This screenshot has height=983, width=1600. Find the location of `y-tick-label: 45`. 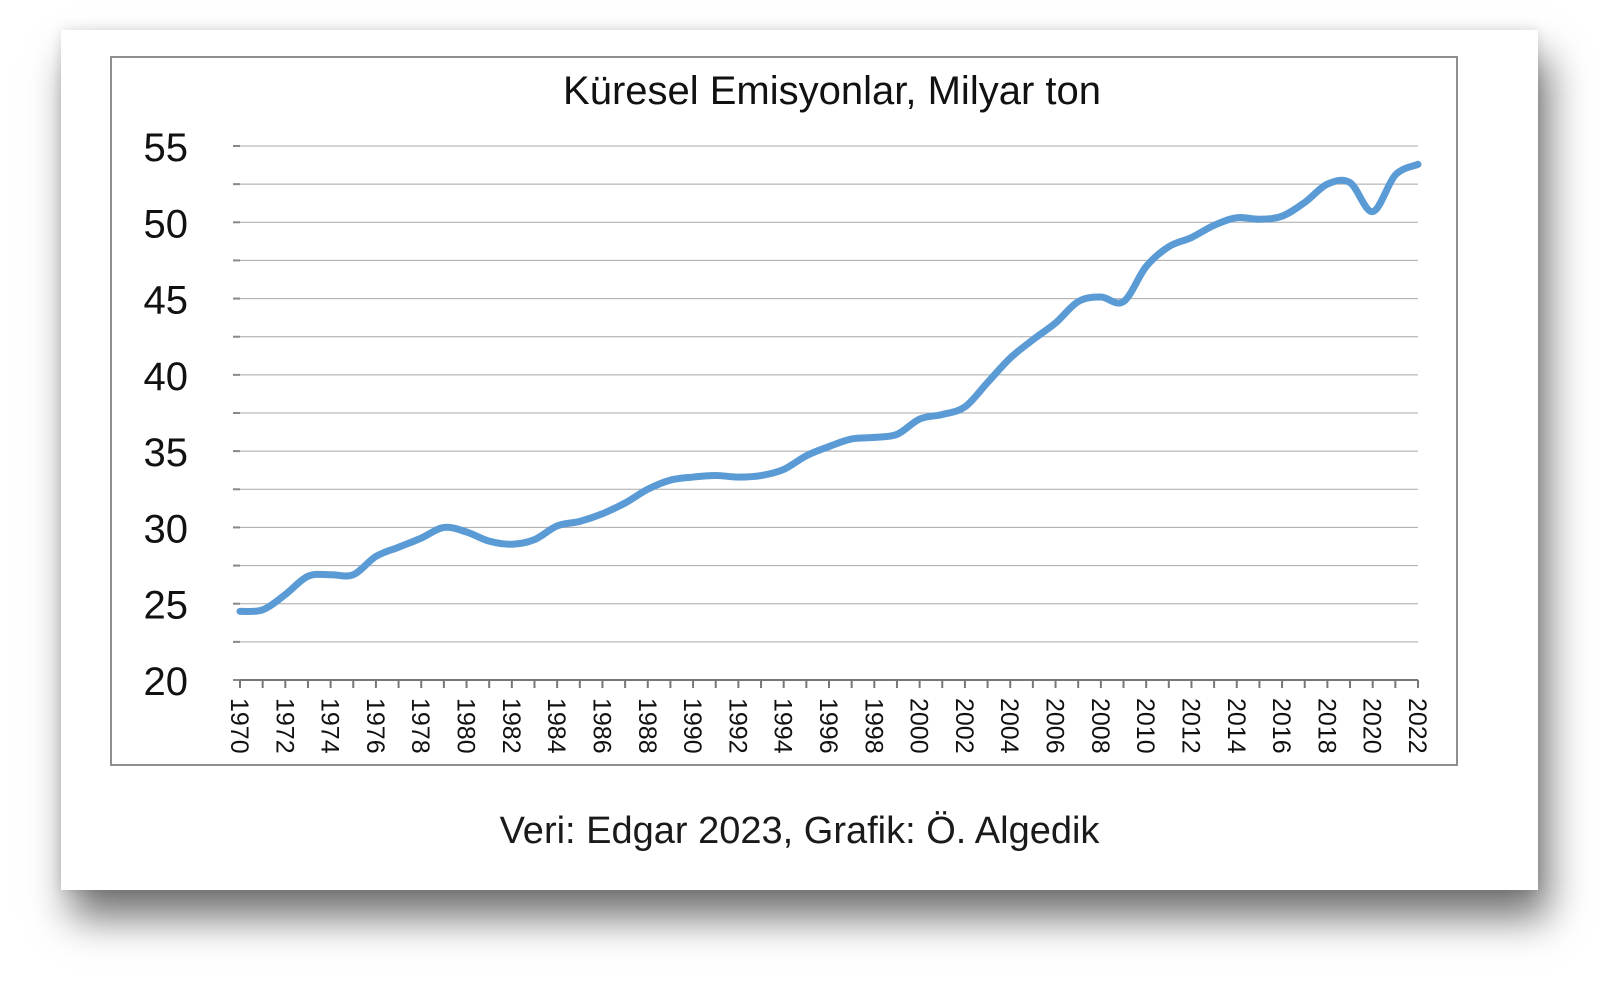

y-tick-label: 45 is located at coordinates (166, 301).